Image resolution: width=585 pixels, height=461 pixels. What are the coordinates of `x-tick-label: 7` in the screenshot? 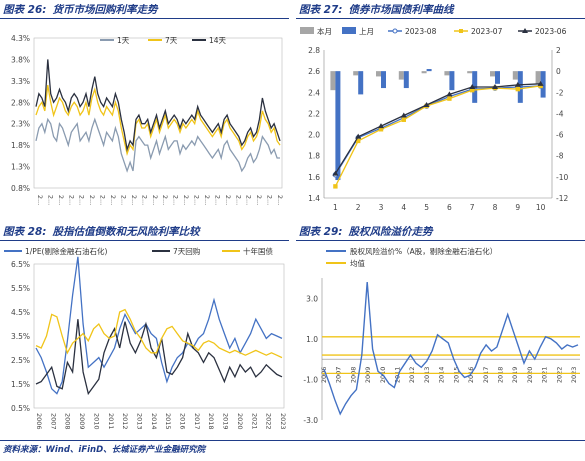 It's located at (472, 207).